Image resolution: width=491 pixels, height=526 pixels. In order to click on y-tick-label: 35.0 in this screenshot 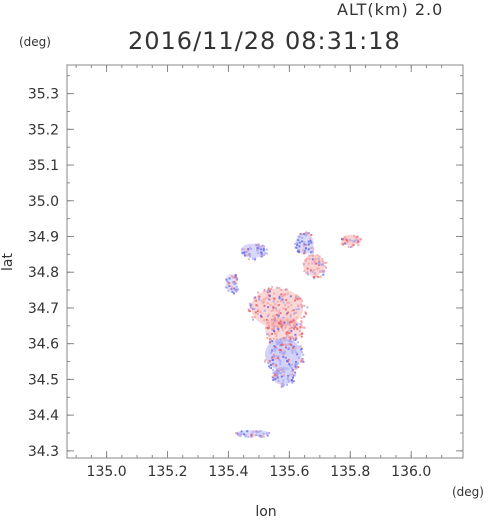, I will do `click(43, 202)`.